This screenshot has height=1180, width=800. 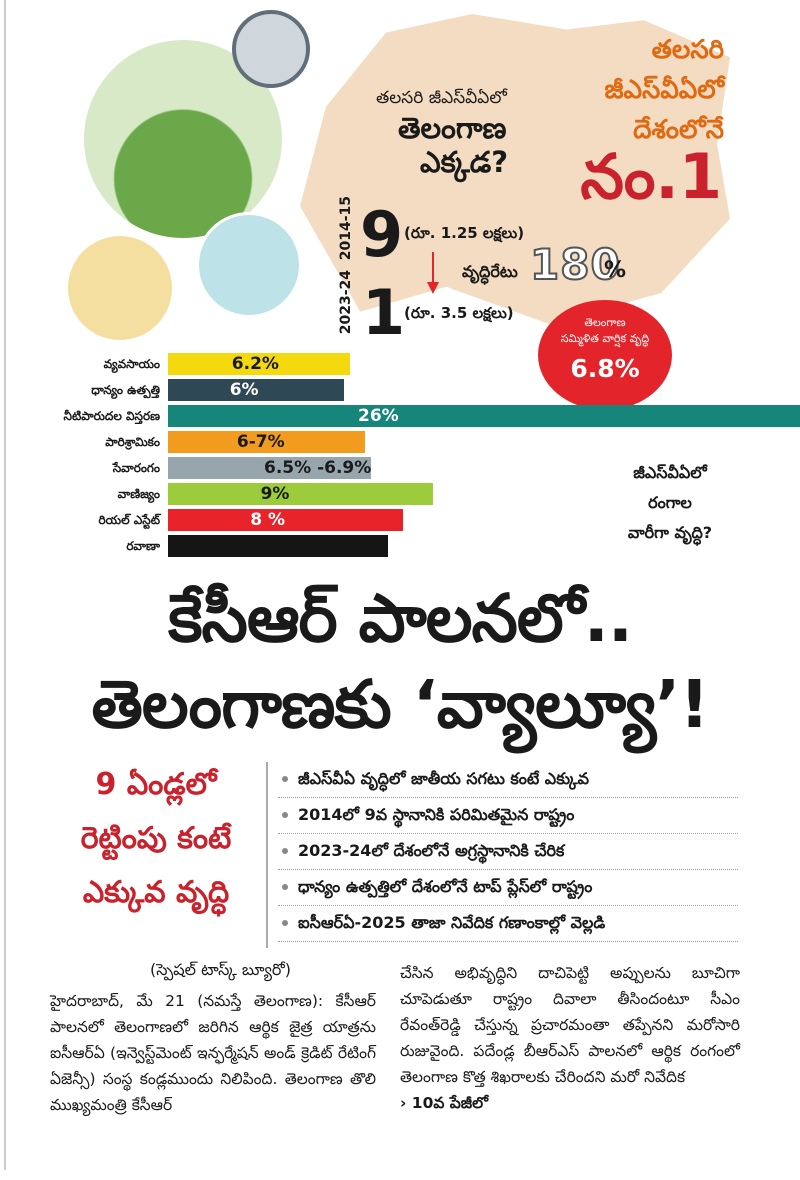 I want to click on telangana-map-shape, so click(x=515, y=169).